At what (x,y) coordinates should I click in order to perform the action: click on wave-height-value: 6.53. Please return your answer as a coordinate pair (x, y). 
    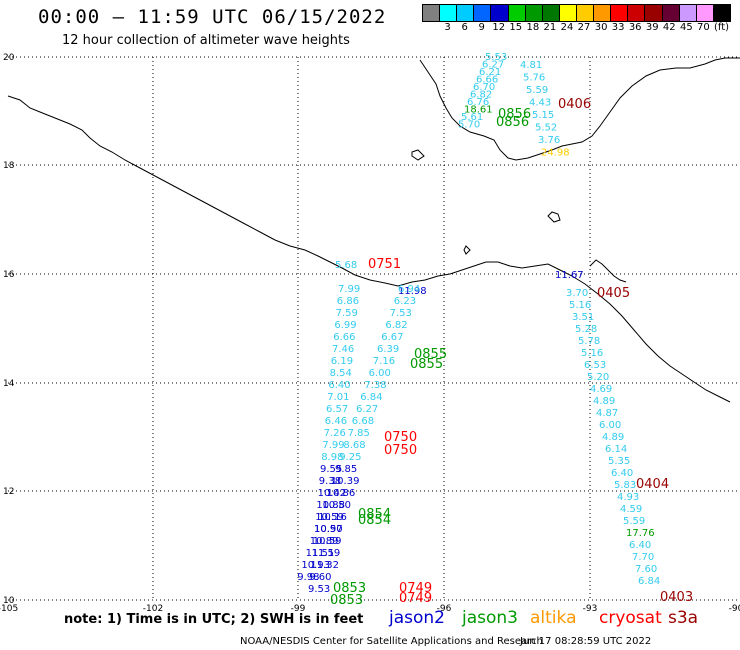
    Looking at the image, I should click on (595, 365).